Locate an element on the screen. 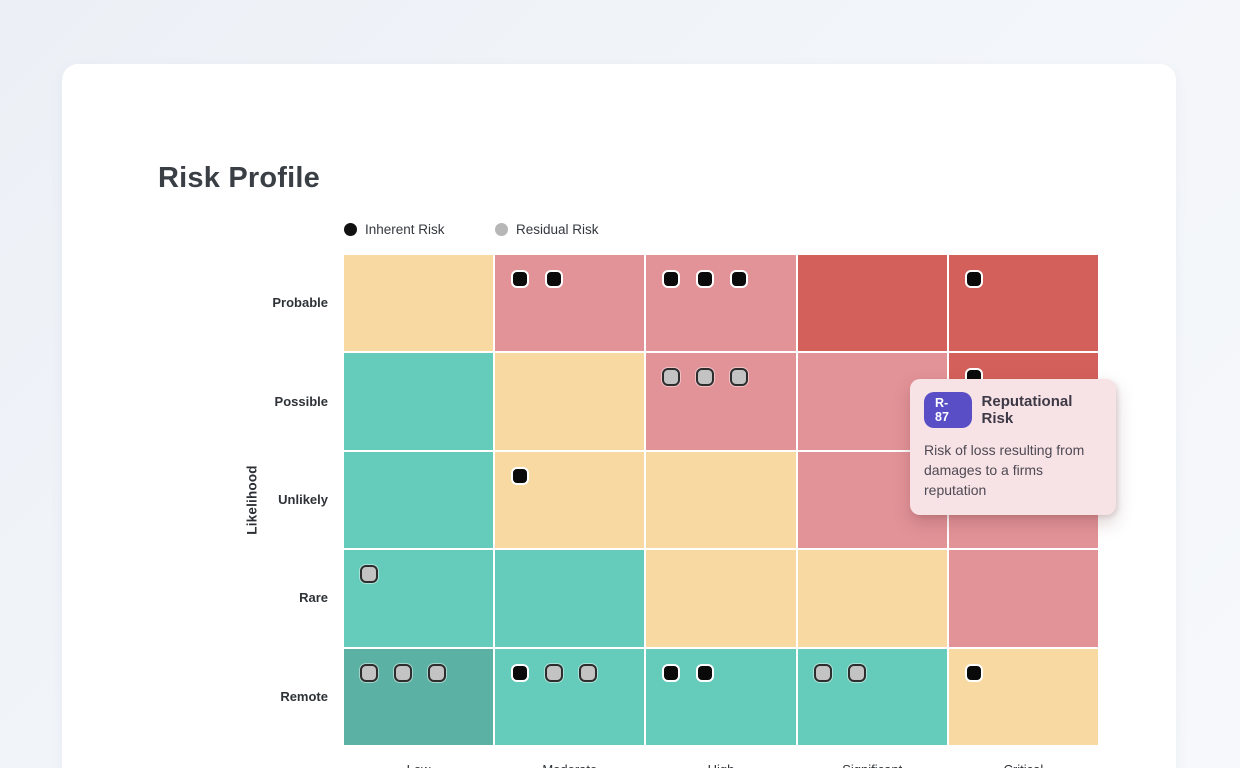  legend-label: Inherent Risk is located at coordinates (405, 229).